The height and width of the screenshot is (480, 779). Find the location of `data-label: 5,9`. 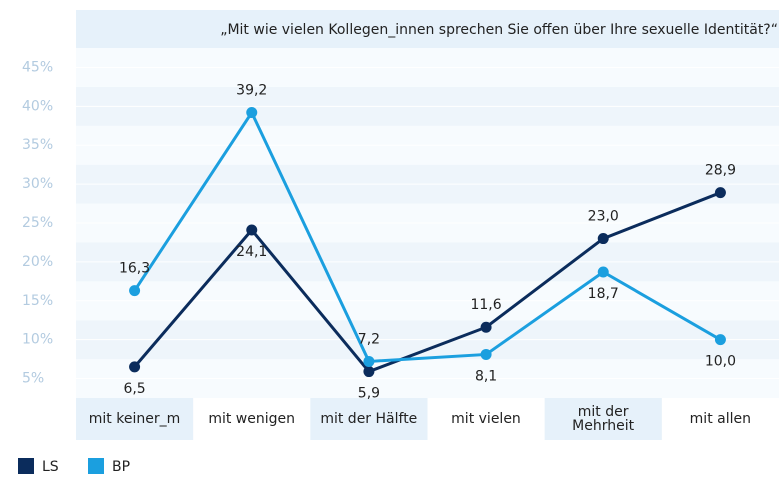

data-label: 5,9 is located at coordinates (369, 394).